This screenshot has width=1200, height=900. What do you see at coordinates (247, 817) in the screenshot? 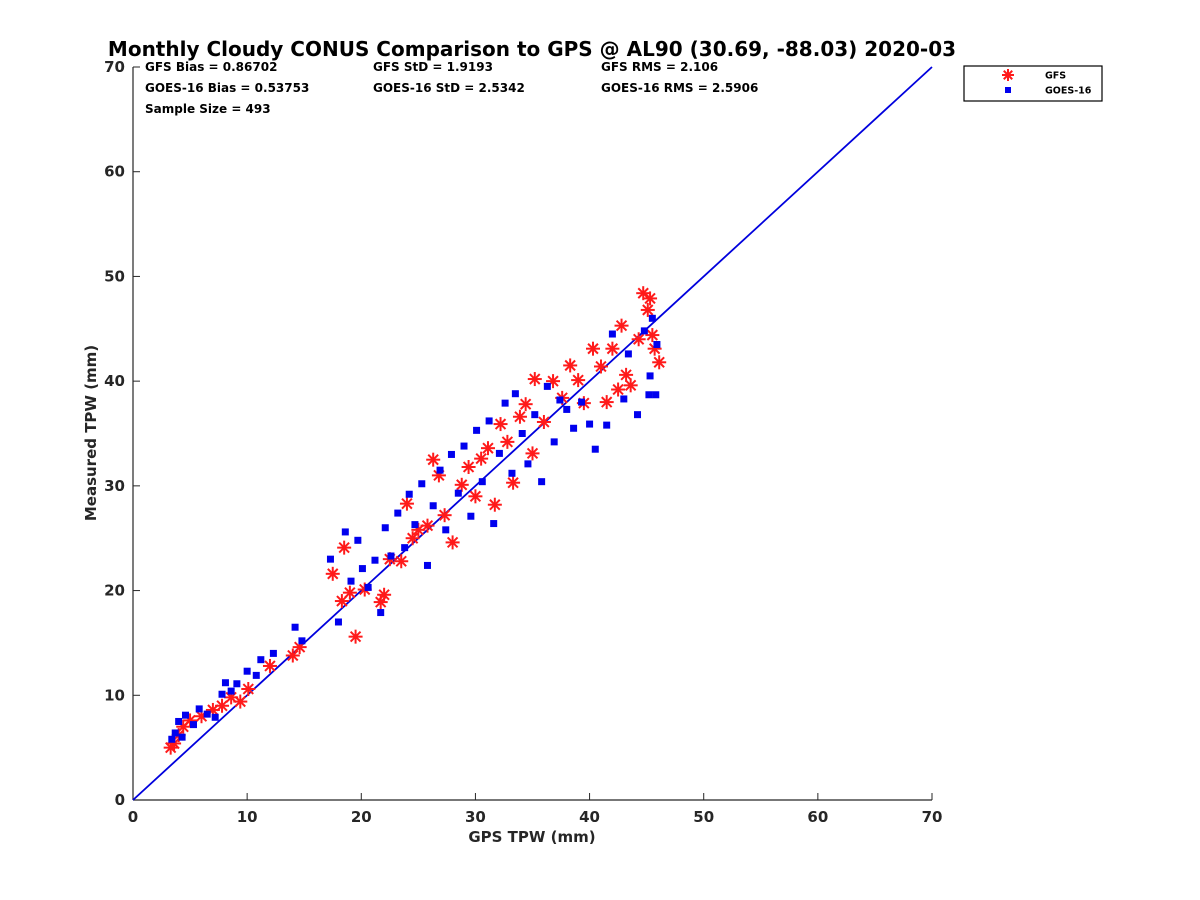
I see `x-tick-label: 10` at bounding box center [247, 817].